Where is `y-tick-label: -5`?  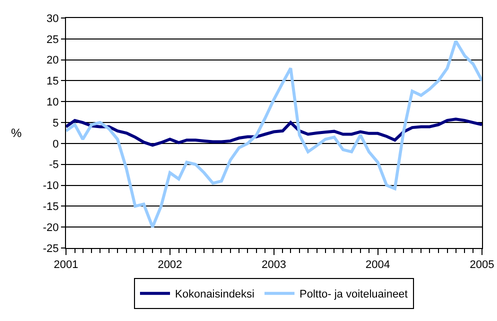
y-tick-label: -5 is located at coordinates (54, 165).